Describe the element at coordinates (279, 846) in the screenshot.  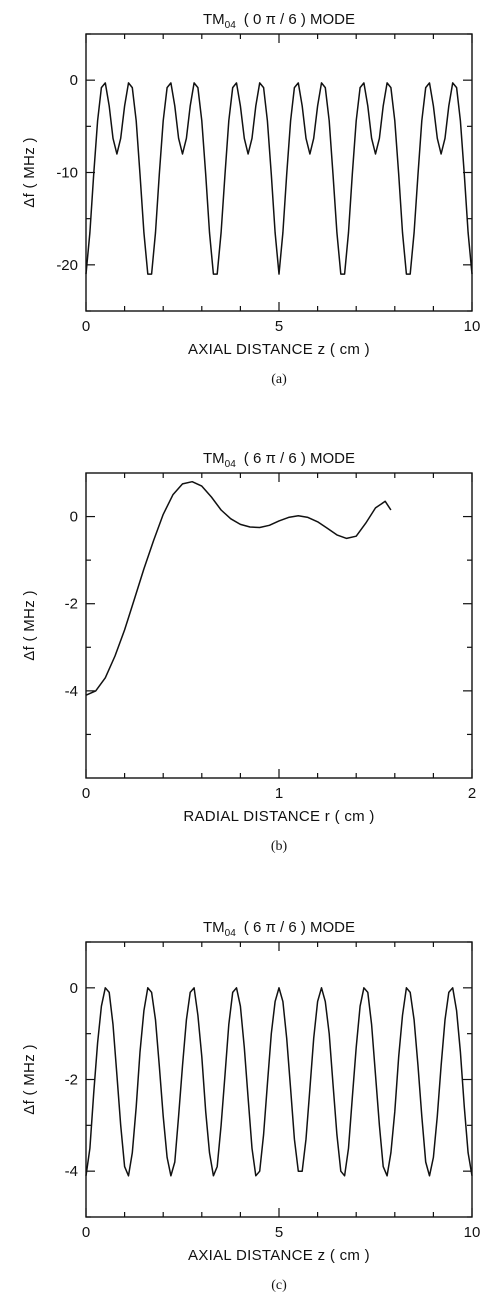
I see `figure-caption: (b)` at that location.